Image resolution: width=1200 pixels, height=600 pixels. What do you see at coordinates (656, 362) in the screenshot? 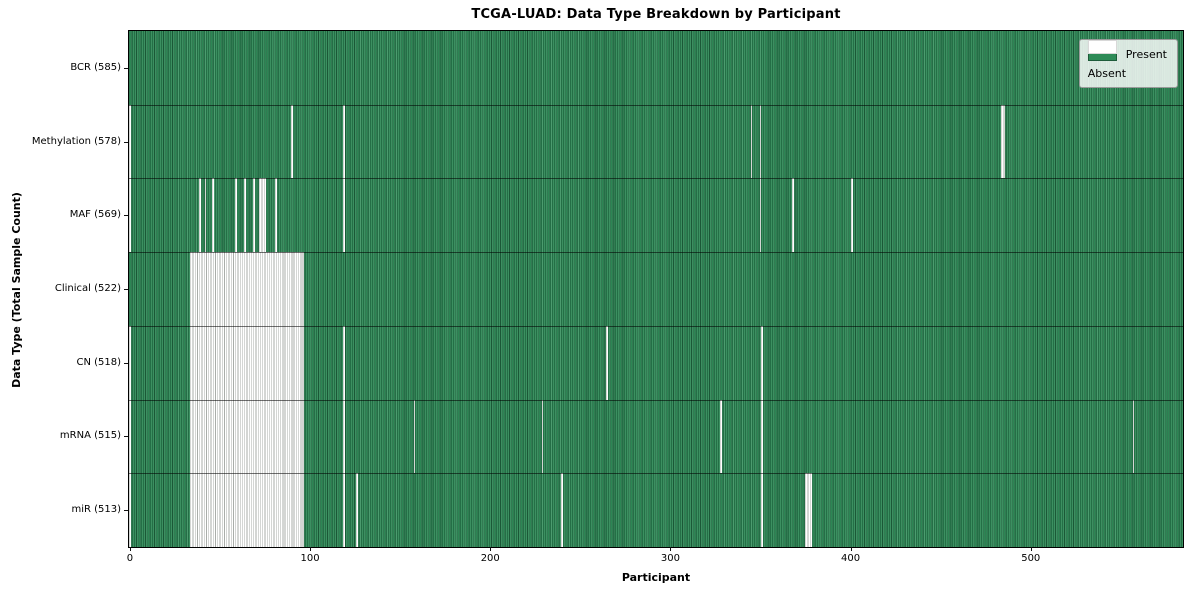
I see `data-type-row-cn` at bounding box center [656, 362].